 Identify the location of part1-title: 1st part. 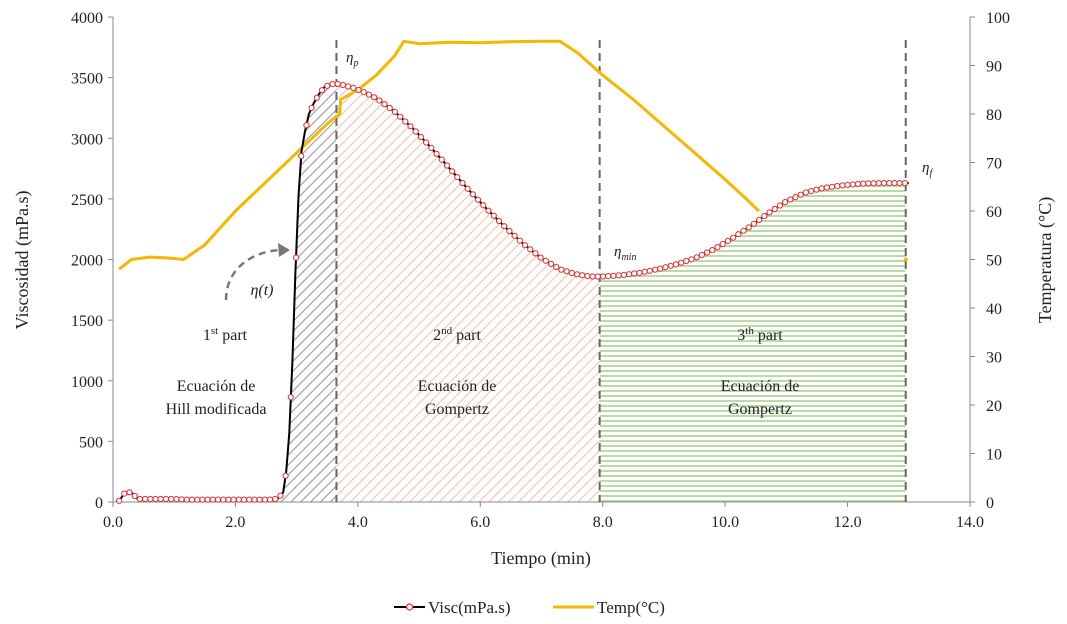
(225, 334).